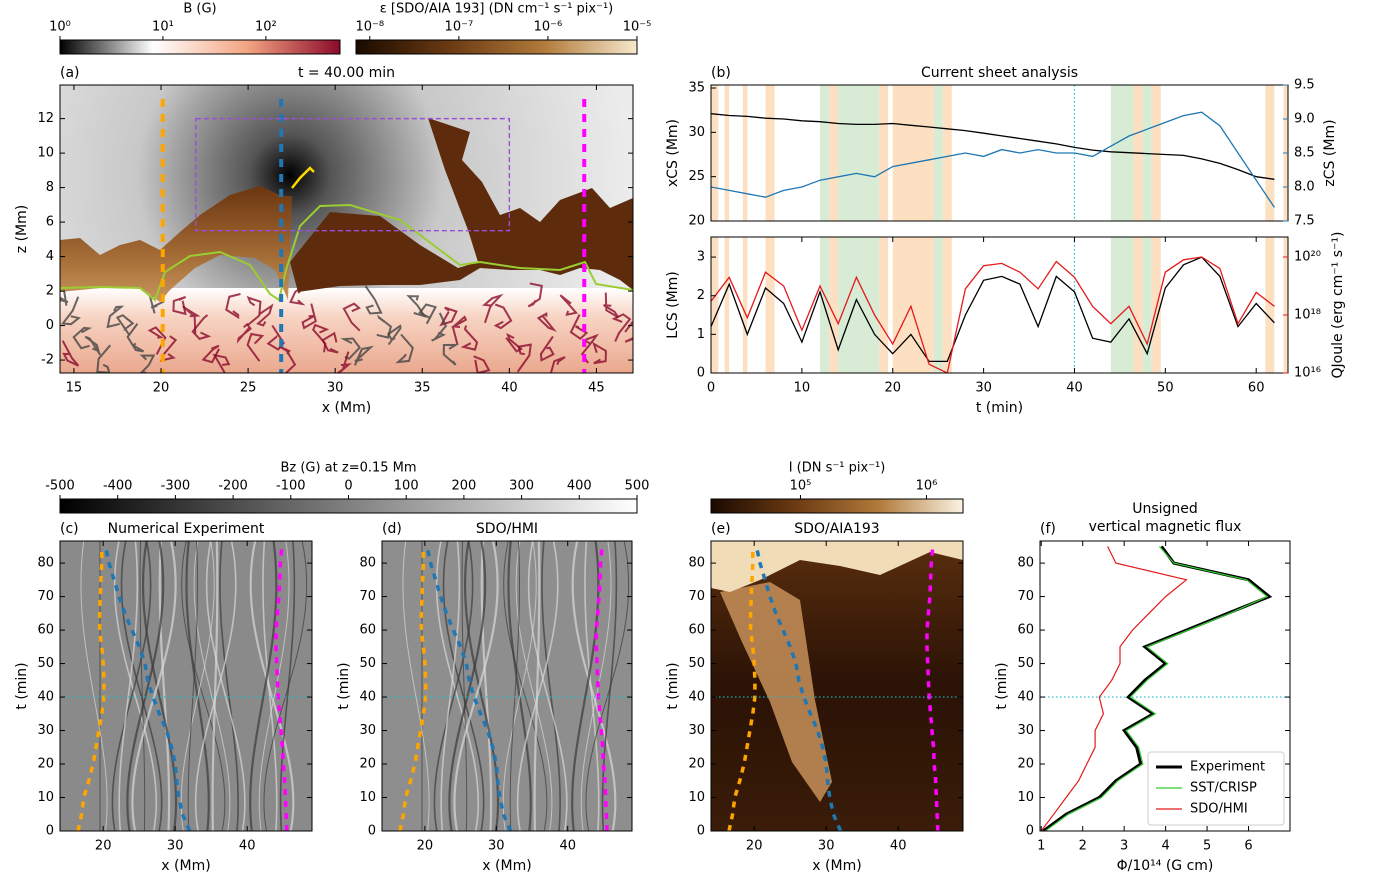  What do you see at coordinates (461, 205) in the screenshot?
I see `emission-flames` at bounding box center [461, 205].